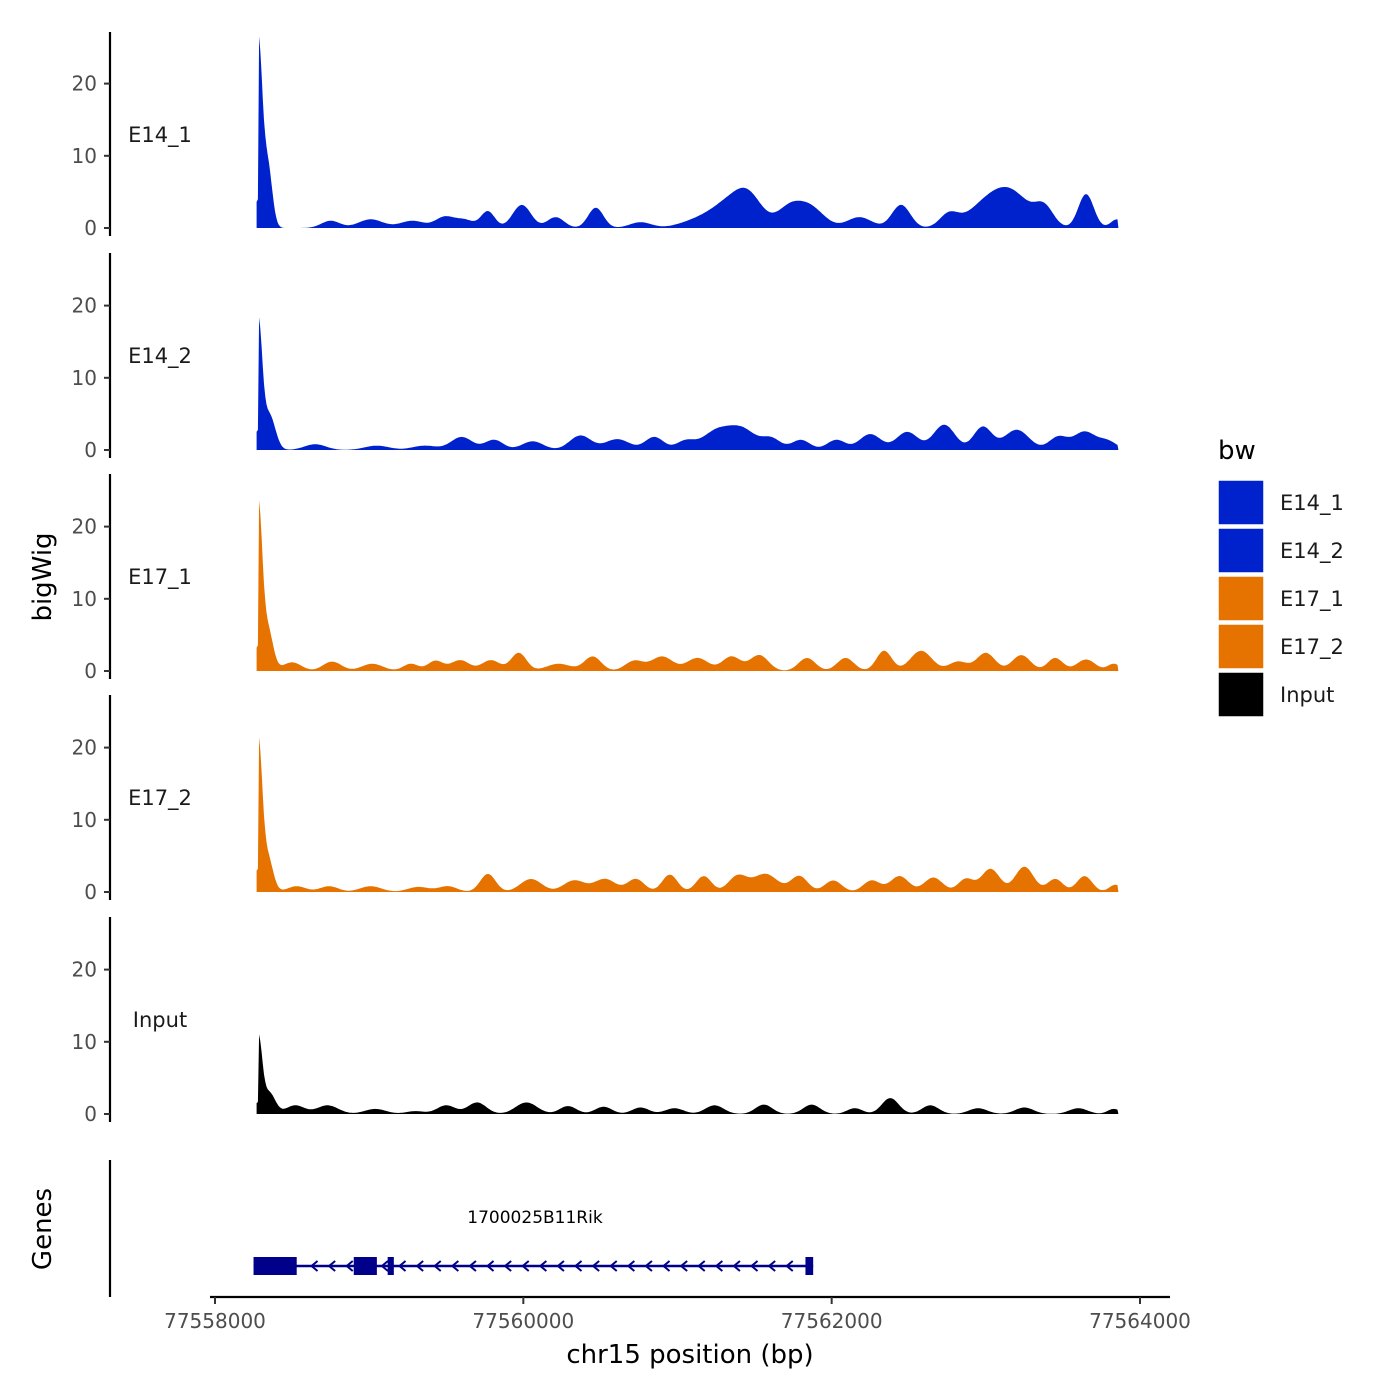 The image size is (1400, 1400). What do you see at coordinates (1140, 1321) in the screenshot?
I see `x-tick-label: 77564000` at bounding box center [1140, 1321].